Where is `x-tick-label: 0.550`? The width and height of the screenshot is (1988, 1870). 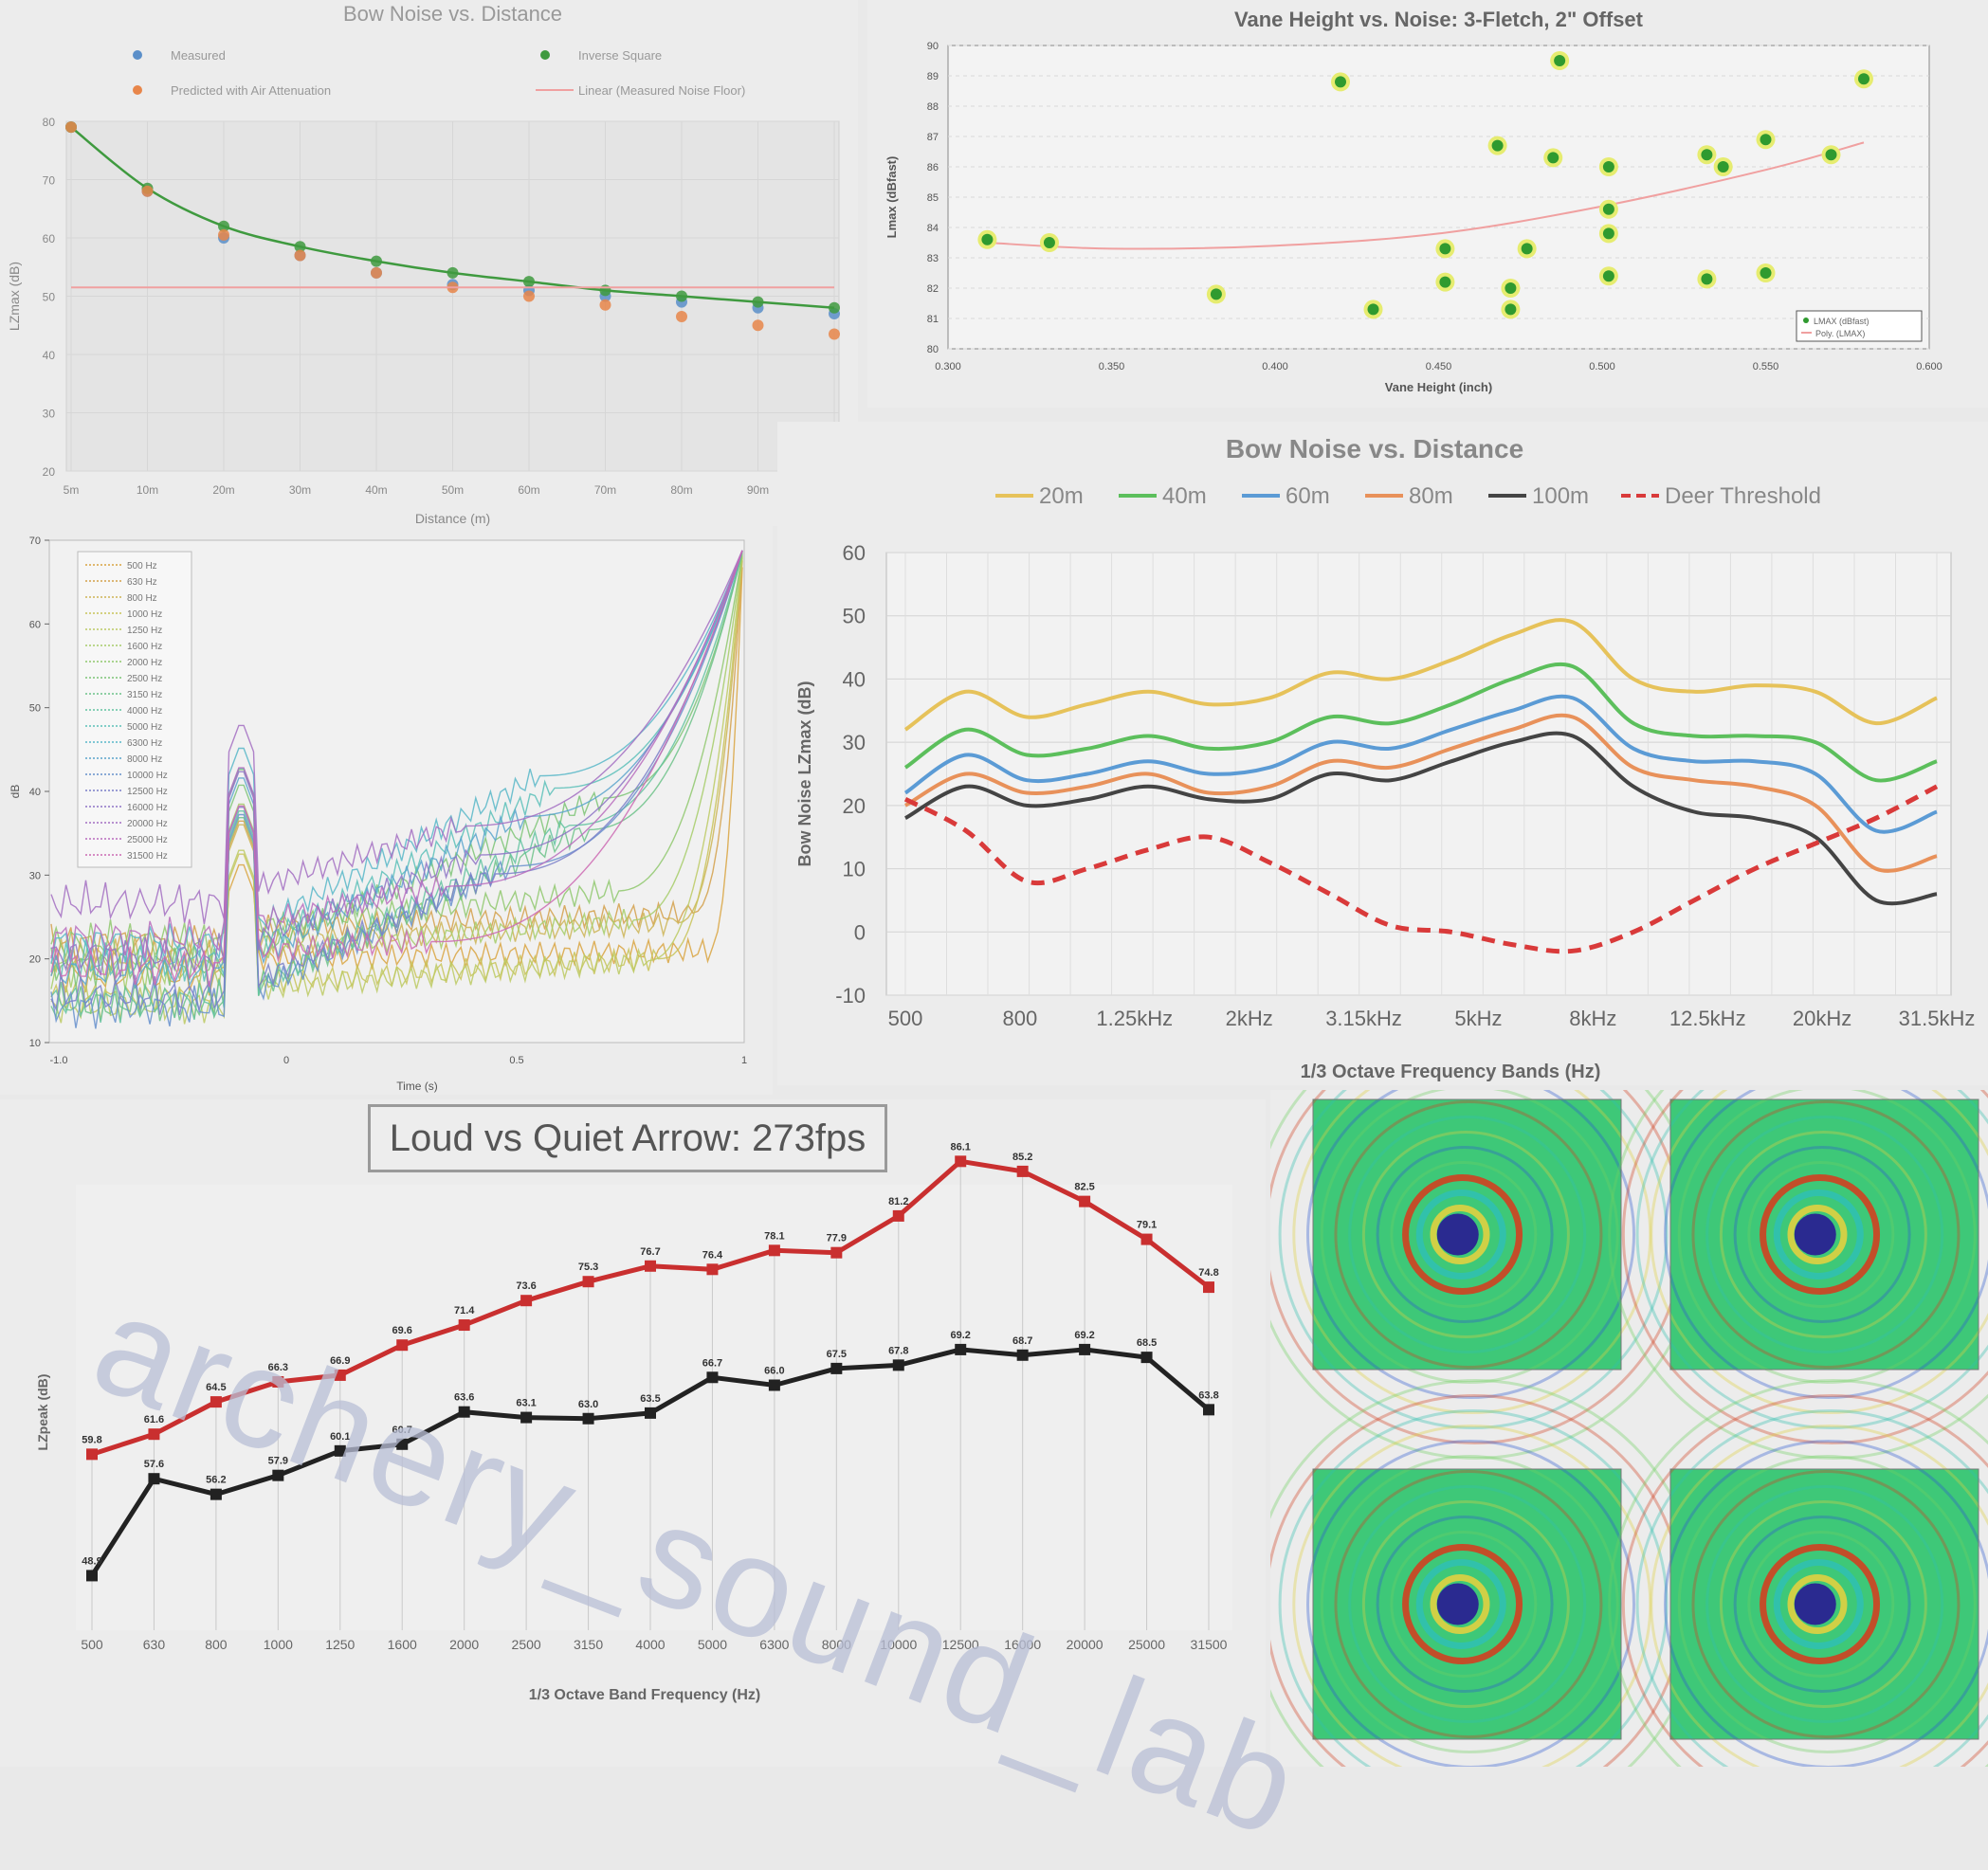 x-tick-label: 0.550 is located at coordinates (1766, 367).